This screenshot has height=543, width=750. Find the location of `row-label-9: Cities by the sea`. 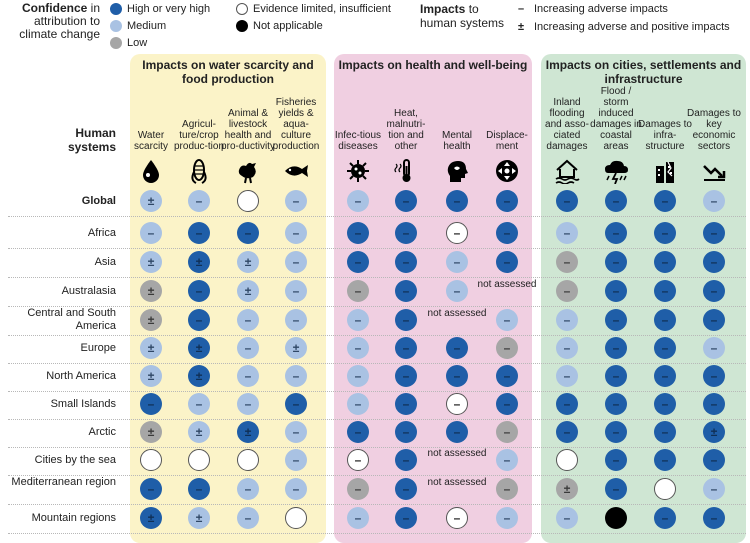

row-label-9: Cities by the sea is located at coordinates (75, 460).